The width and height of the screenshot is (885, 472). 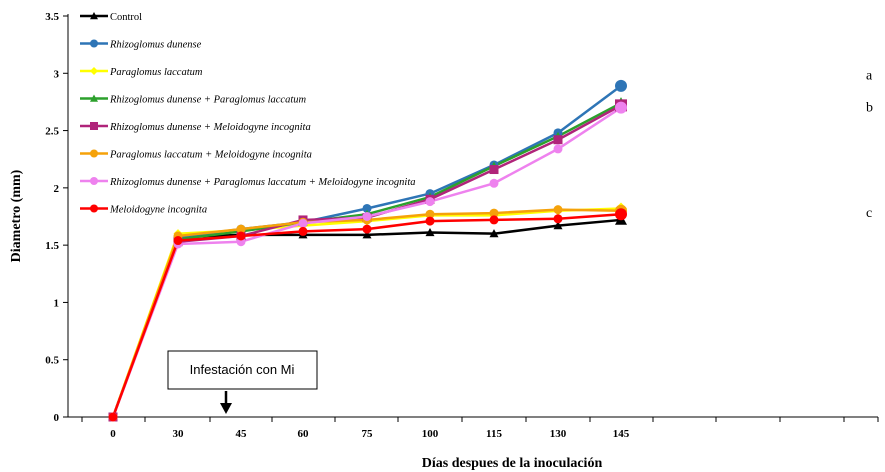 I want to click on x-tick-label: 75, so click(x=368, y=434).